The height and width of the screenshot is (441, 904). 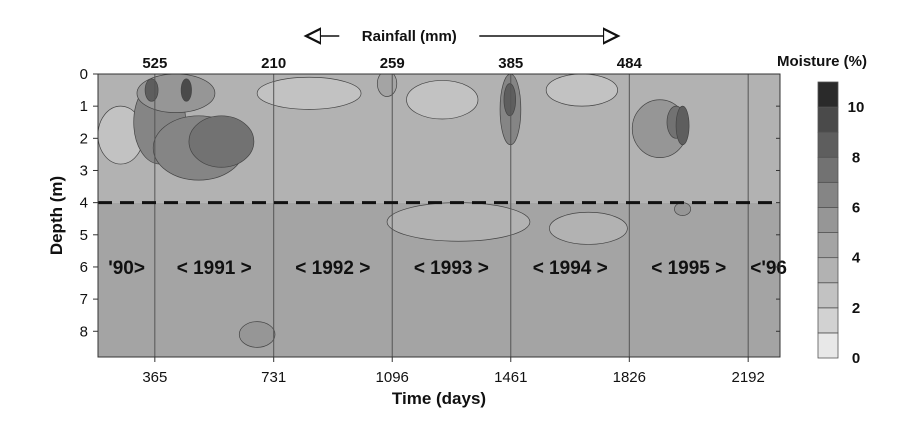 I want to click on year-label: < 1994 >, so click(x=570, y=268).